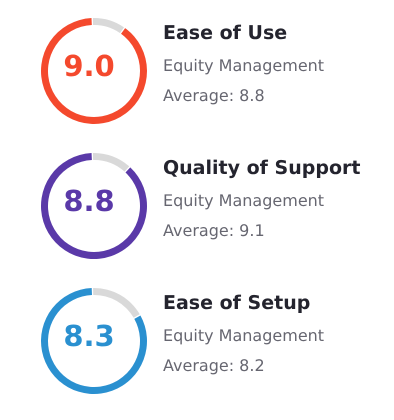 The width and height of the screenshot is (394, 420). What do you see at coordinates (89, 201) in the screenshot?
I see `data-label: 8.8` at bounding box center [89, 201].